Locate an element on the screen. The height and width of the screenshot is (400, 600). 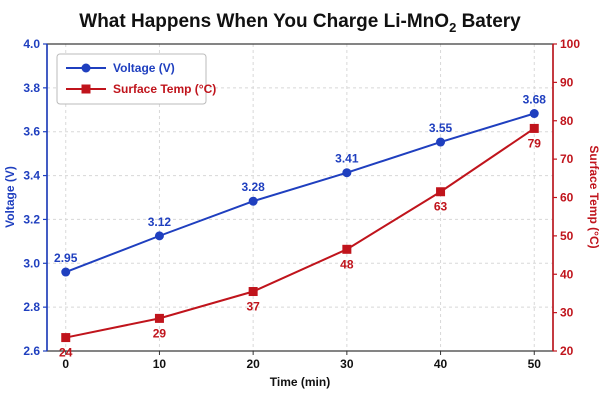
right-tick-label: 30 is located at coordinates (567, 313).